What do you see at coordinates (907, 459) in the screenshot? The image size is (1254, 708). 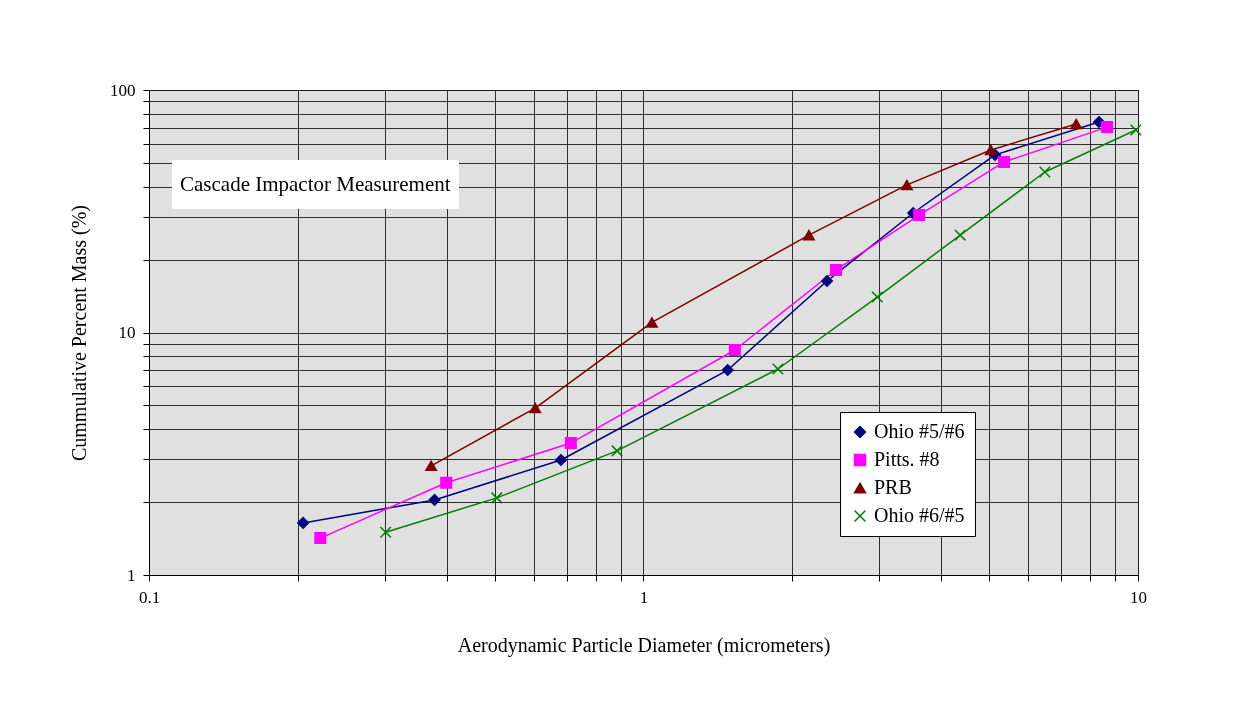 I see `legend-label: Pitts. #8` at bounding box center [907, 459].